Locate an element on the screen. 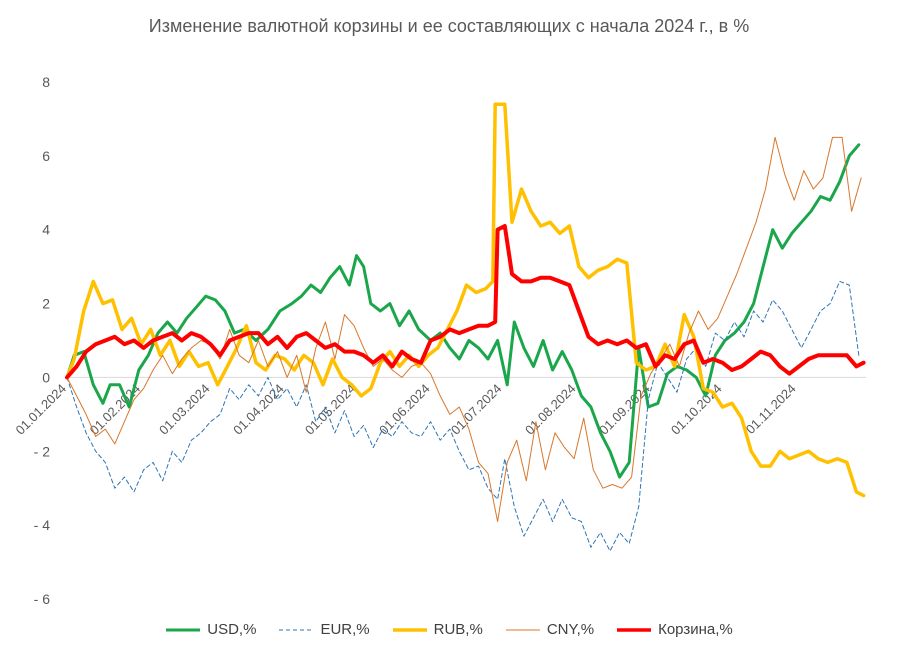 This screenshot has width=898, height=657. legend: USD,% EUR,% RUB,% CNY,% Корзина,% is located at coordinates (449, 629).